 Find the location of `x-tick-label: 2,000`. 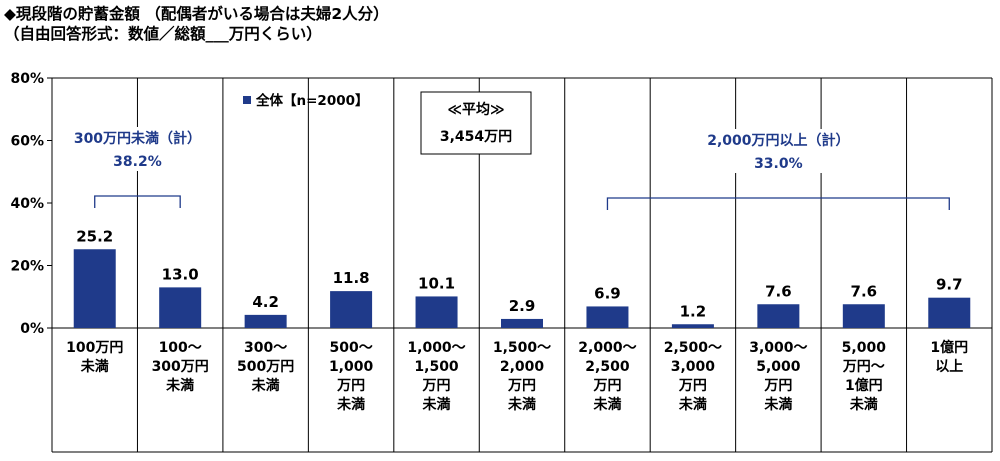

x-tick-label: 2,000 is located at coordinates (522, 367).